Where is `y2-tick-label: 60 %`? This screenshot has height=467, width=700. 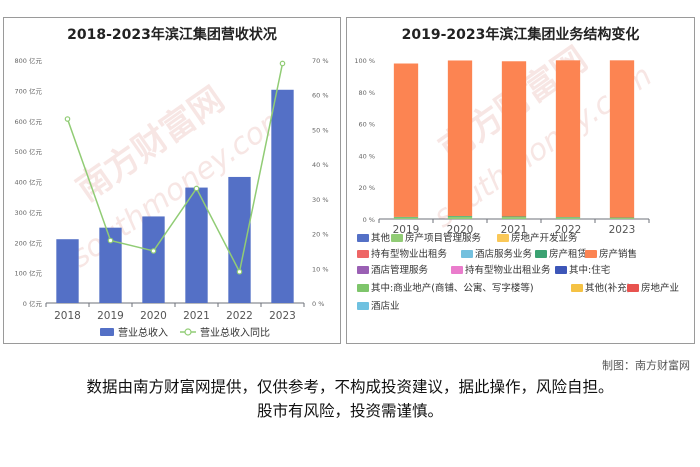 y2-tick-label: 60 % is located at coordinates (320, 96).